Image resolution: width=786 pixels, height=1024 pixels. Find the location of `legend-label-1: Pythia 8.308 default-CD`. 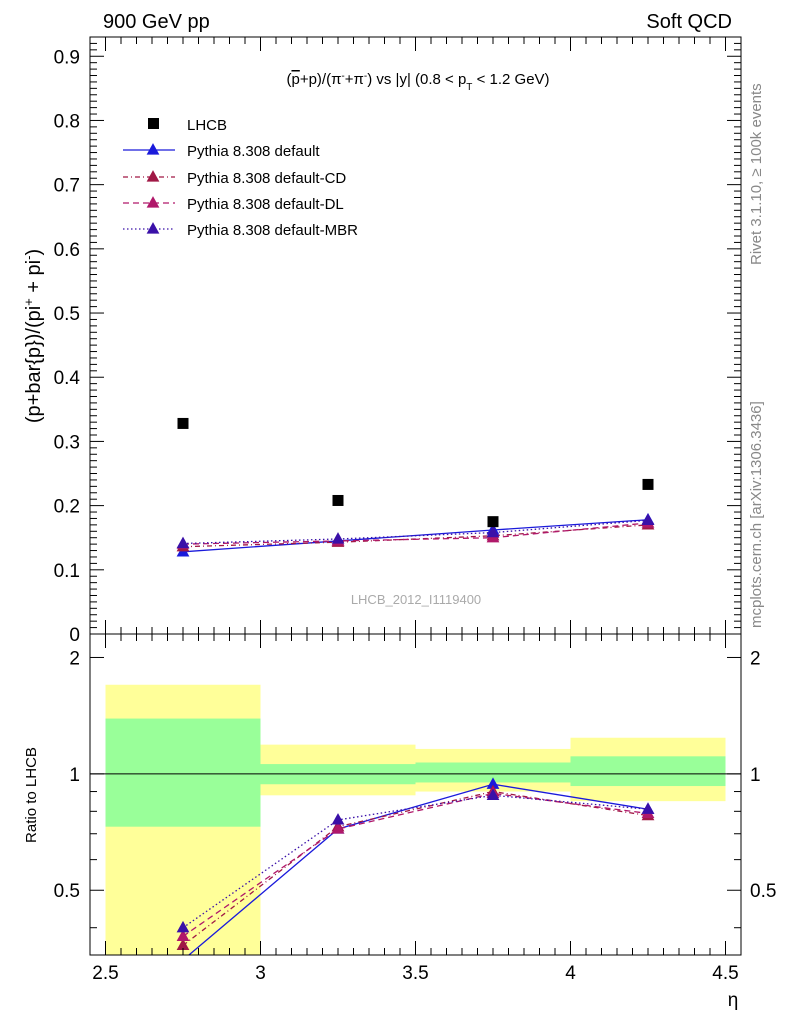

legend-label-1: Pythia 8.308 default-CD is located at coordinates (266, 178).